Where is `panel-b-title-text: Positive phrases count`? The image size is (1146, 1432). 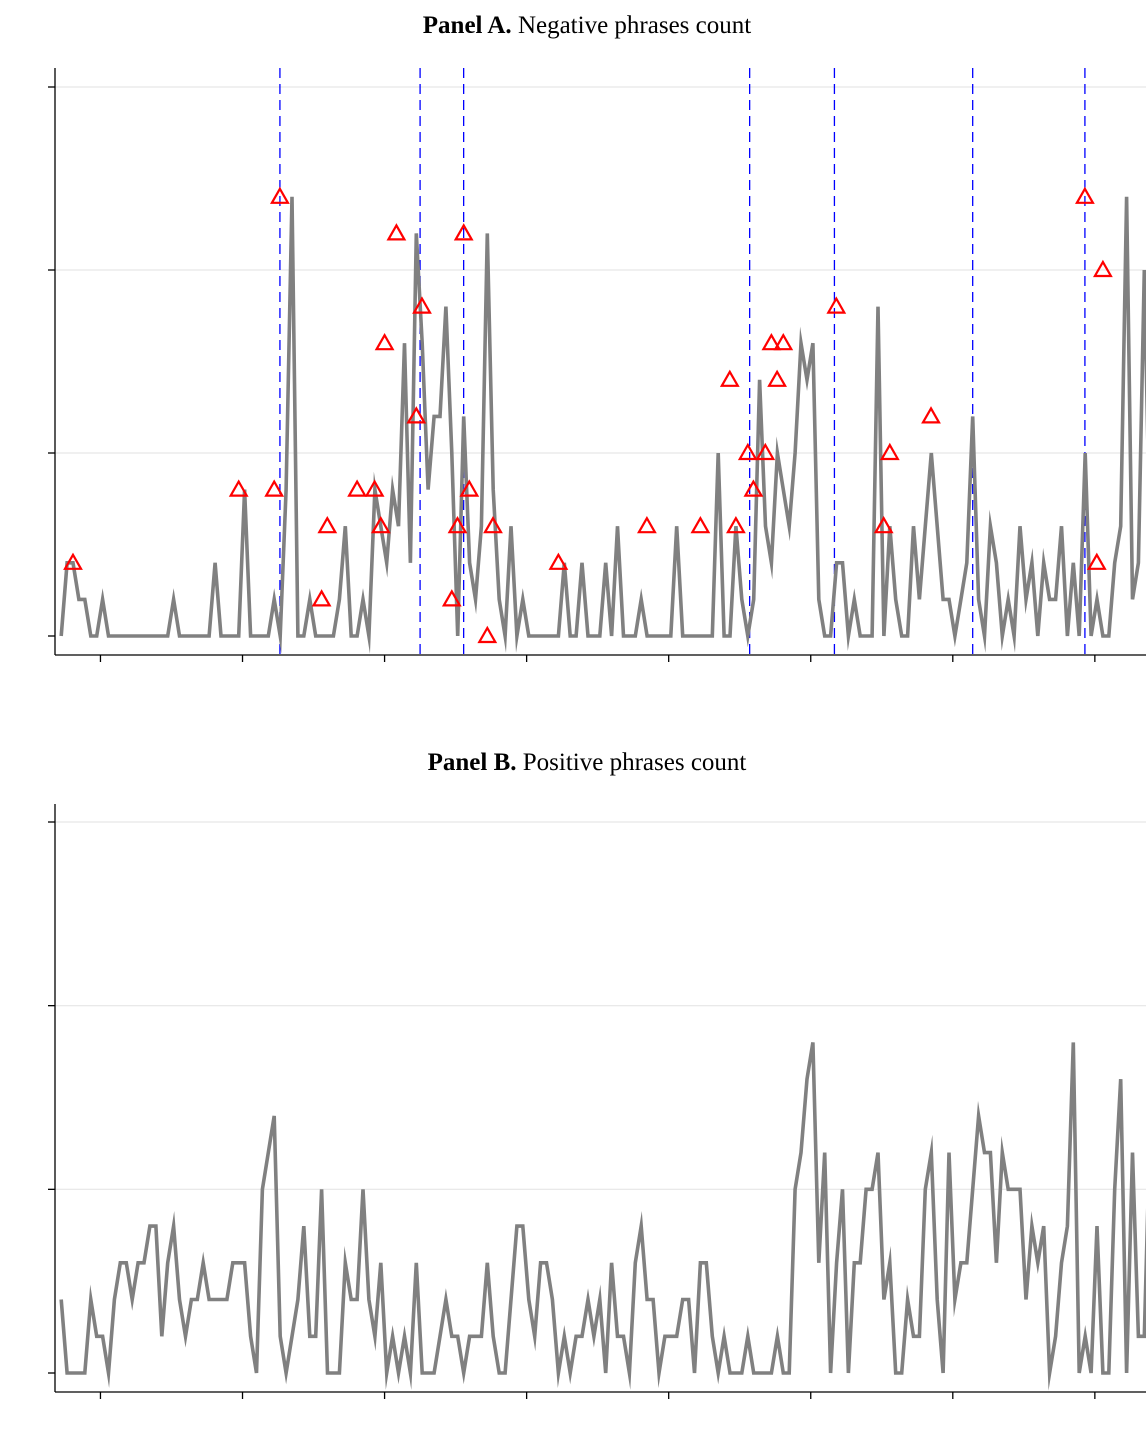
panel-b-title-text: Positive phrases count is located at coordinates (635, 762).